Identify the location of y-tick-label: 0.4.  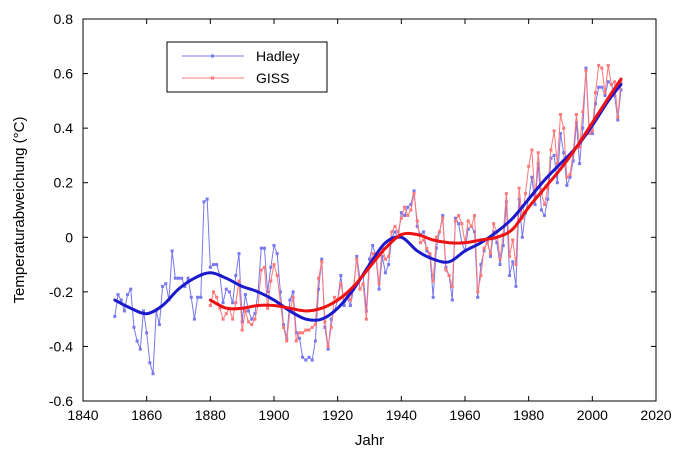
(64, 128).